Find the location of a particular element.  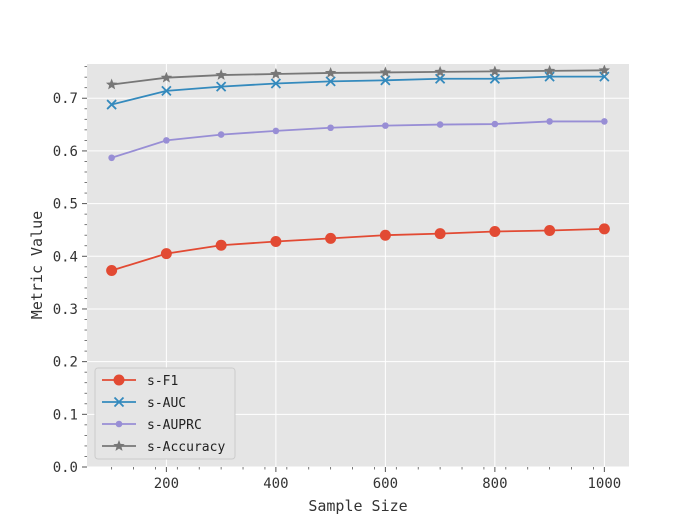

legend-label: s-Accuracy is located at coordinates (186, 447).